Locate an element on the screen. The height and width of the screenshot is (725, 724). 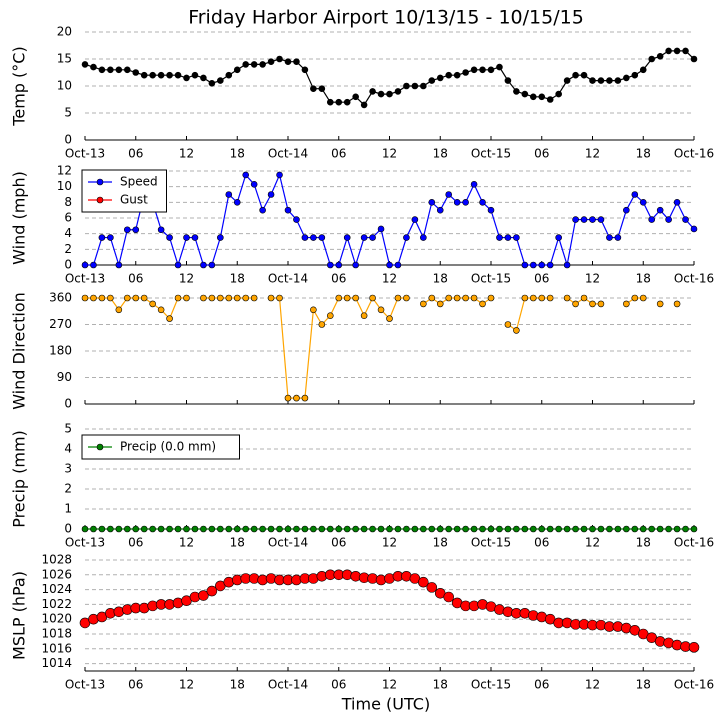
legend-box is located at coordinates (124, 191).